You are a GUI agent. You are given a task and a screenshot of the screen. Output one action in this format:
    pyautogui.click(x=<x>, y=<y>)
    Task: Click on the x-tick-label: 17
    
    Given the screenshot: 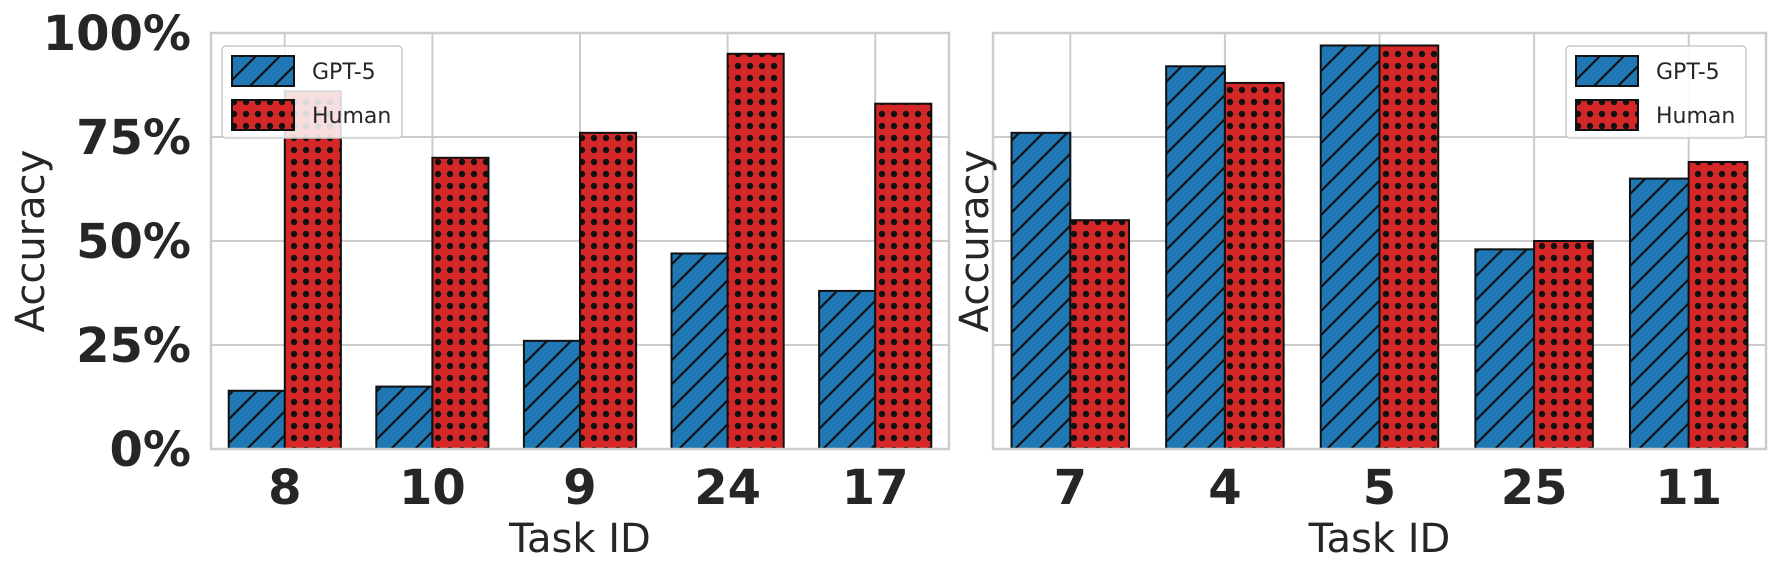 What is the action you would take?
    pyautogui.click(x=875, y=488)
    